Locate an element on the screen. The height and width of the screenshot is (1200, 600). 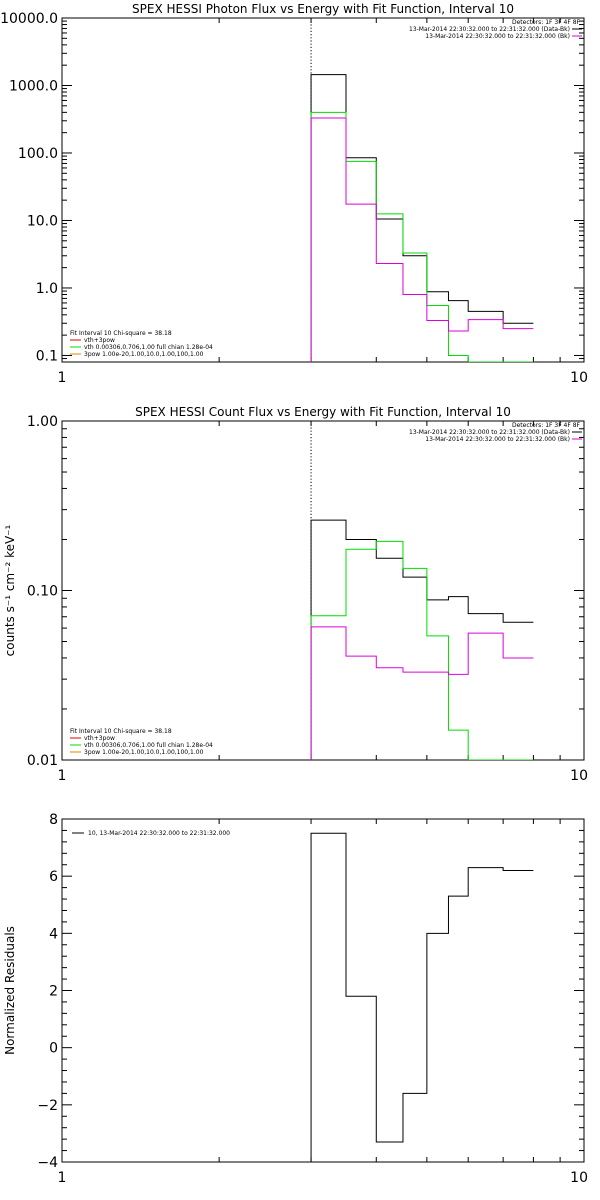
y-tick-label: 8 is located at coordinates (53, 820).